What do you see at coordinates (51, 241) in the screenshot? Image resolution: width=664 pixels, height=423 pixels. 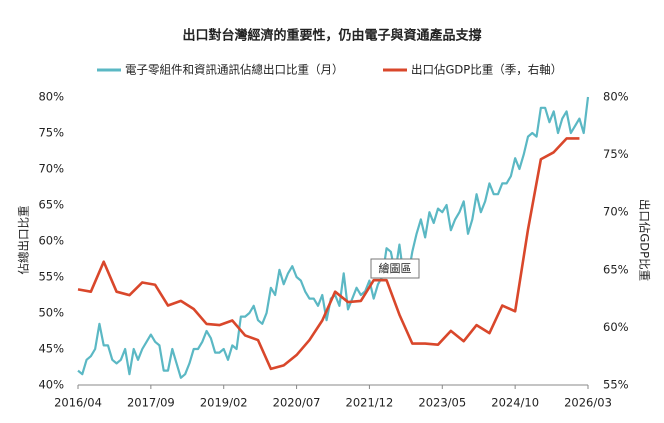 I see `y-tick-label: 60%` at bounding box center [51, 241].